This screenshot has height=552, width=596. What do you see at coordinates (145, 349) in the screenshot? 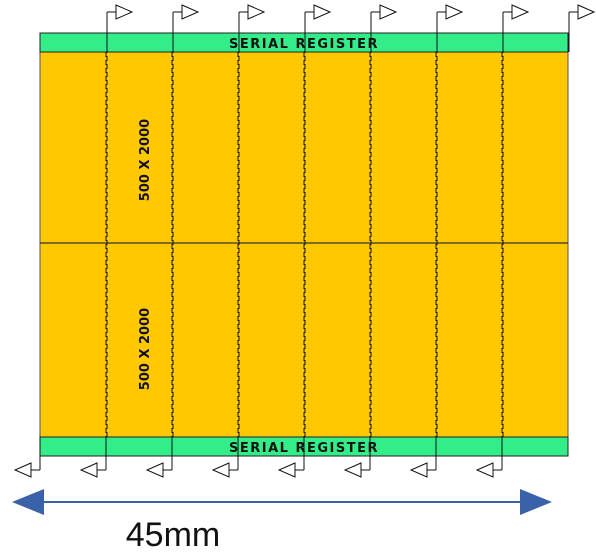
I see `lower-section-label: 500 X 2000` at bounding box center [145, 349].